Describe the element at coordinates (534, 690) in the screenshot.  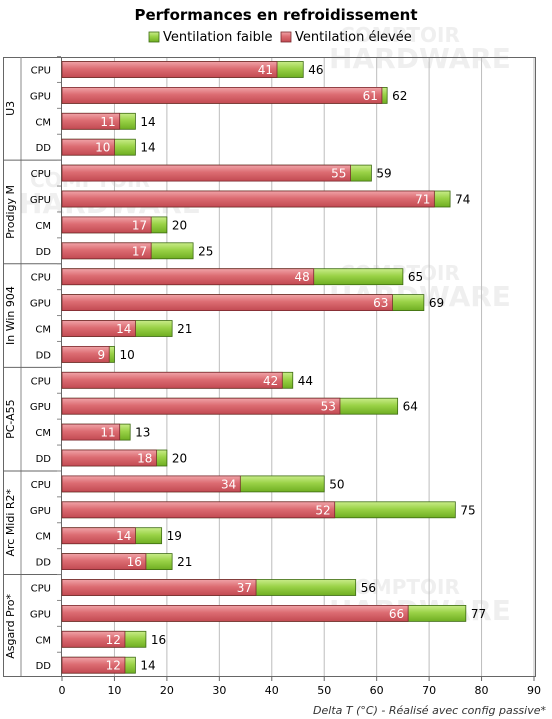
I see `x-tick-label: 90` at that location.